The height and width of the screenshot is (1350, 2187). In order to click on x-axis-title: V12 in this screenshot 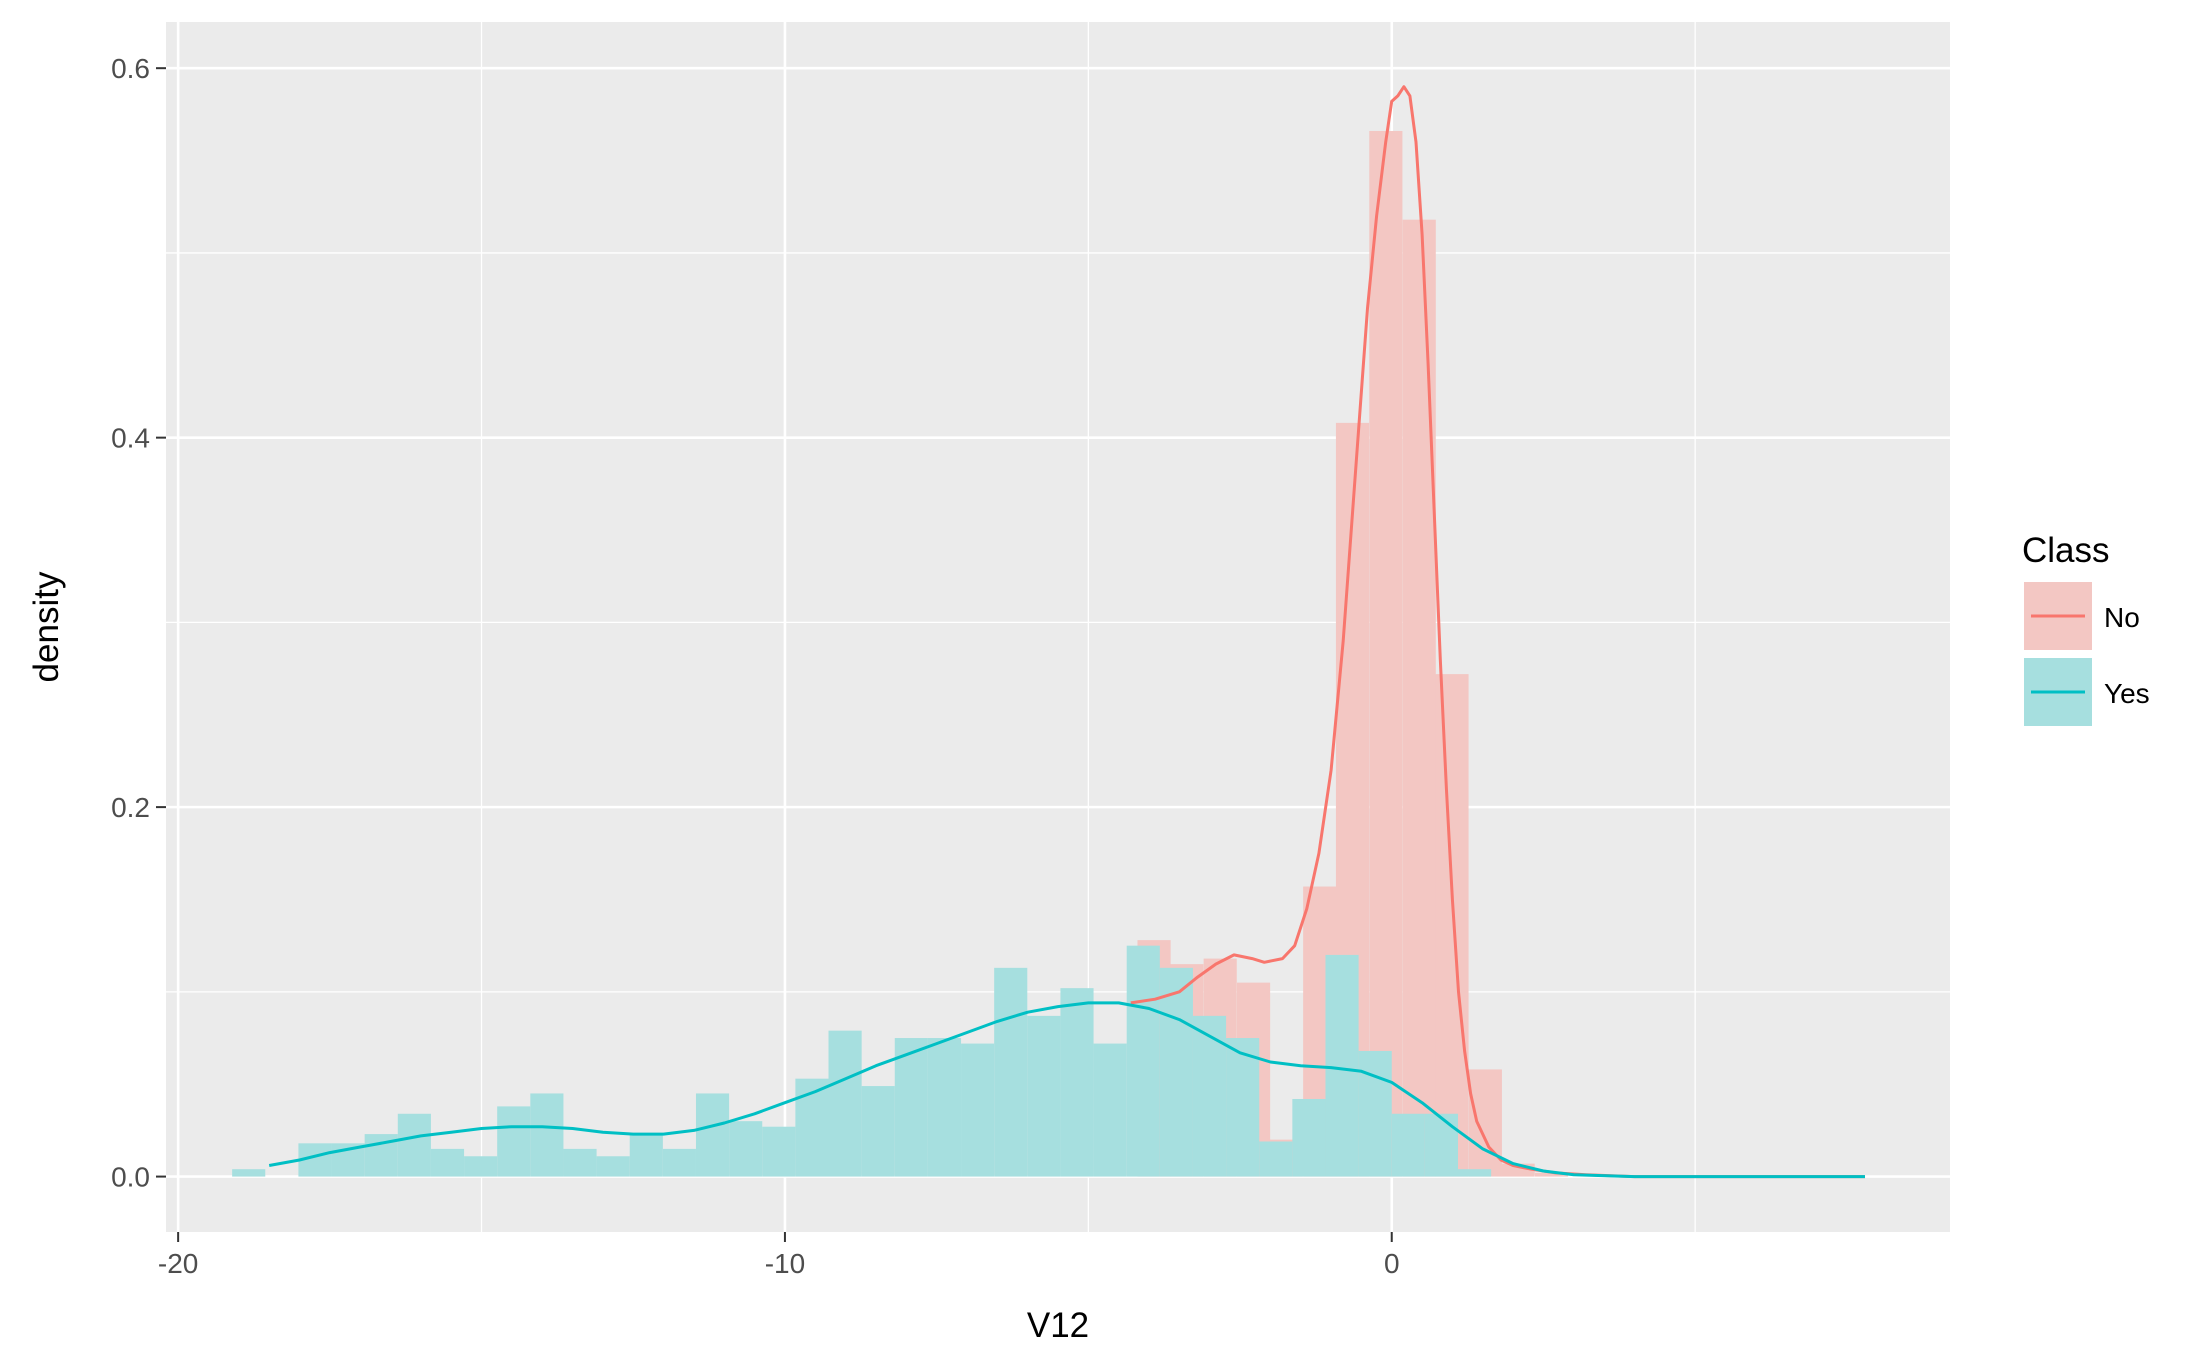, I will do `click(1058, 1325)`.